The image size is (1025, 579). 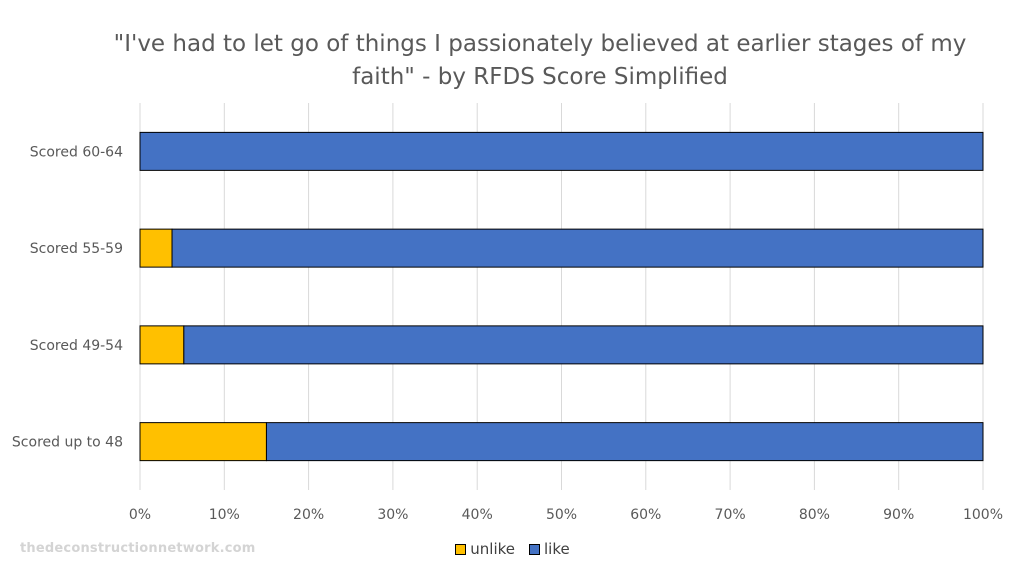 What do you see at coordinates (898, 515) in the screenshot?
I see `x-tick-label: 90%` at bounding box center [898, 515].